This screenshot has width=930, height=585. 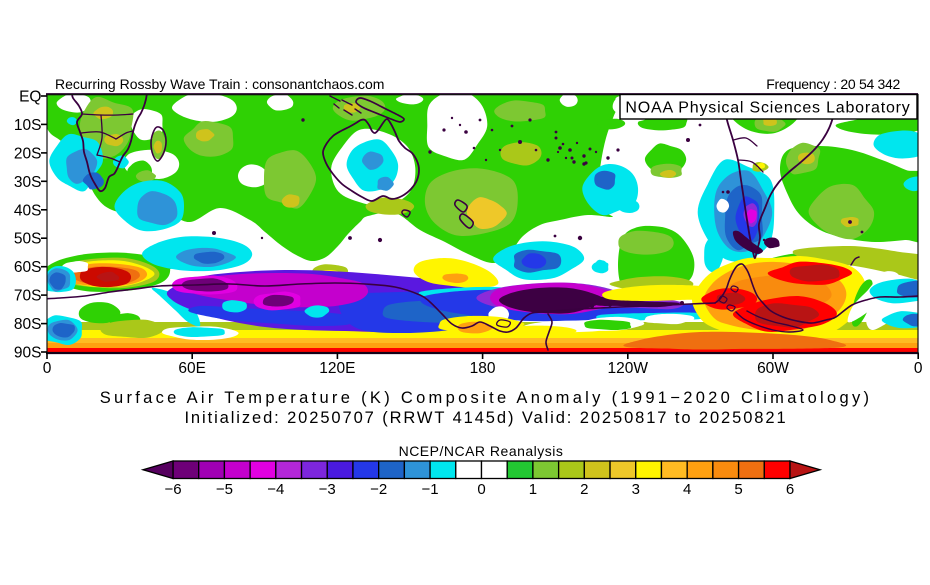 What do you see at coordinates (327, 489) in the screenshot?
I see `svg-text: −3` at bounding box center [327, 489].